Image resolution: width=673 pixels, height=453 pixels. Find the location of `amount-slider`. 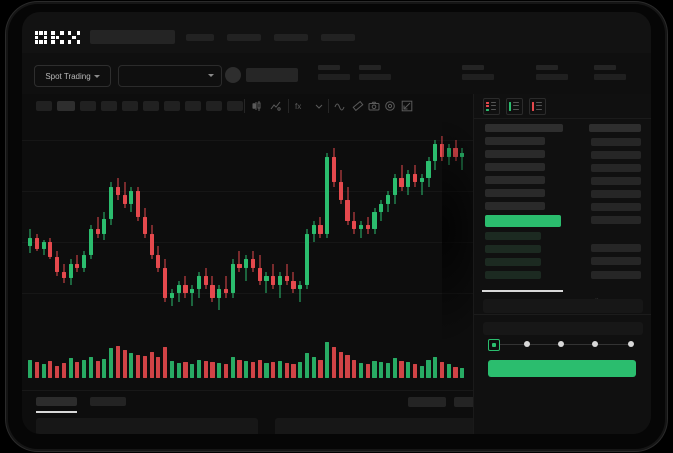

amount-slider is located at coordinates (562, 345).